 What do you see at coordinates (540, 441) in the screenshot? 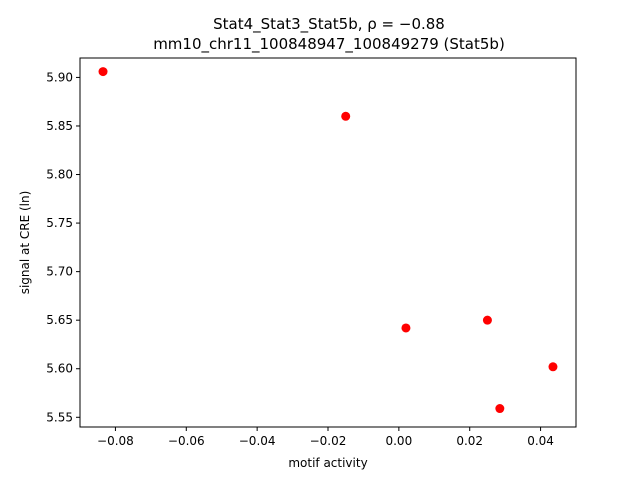
I see `x-tick-label: 0.04` at bounding box center [540, 441].